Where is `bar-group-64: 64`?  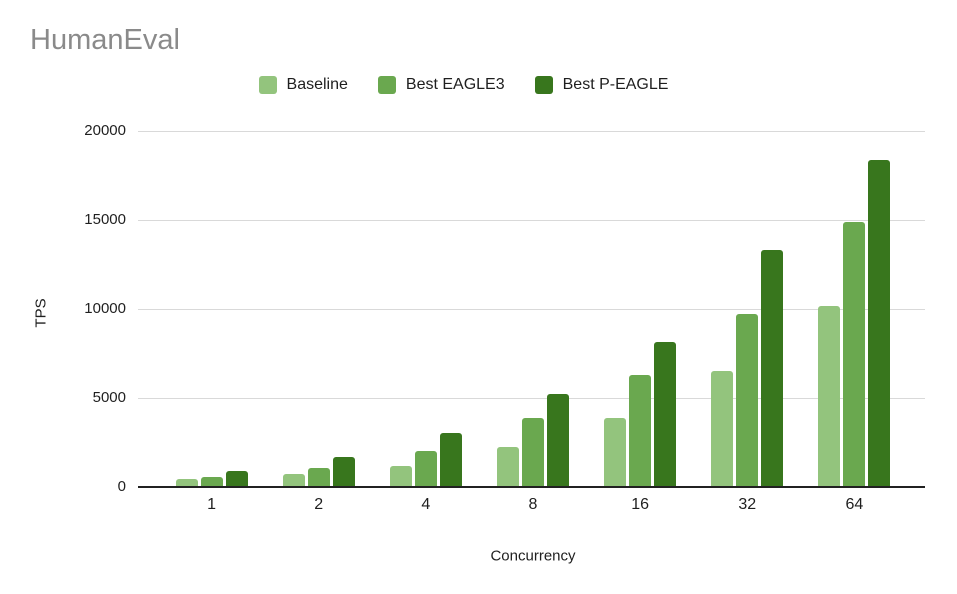
bar-group-64: 64 is located at coordinates (854, 322).